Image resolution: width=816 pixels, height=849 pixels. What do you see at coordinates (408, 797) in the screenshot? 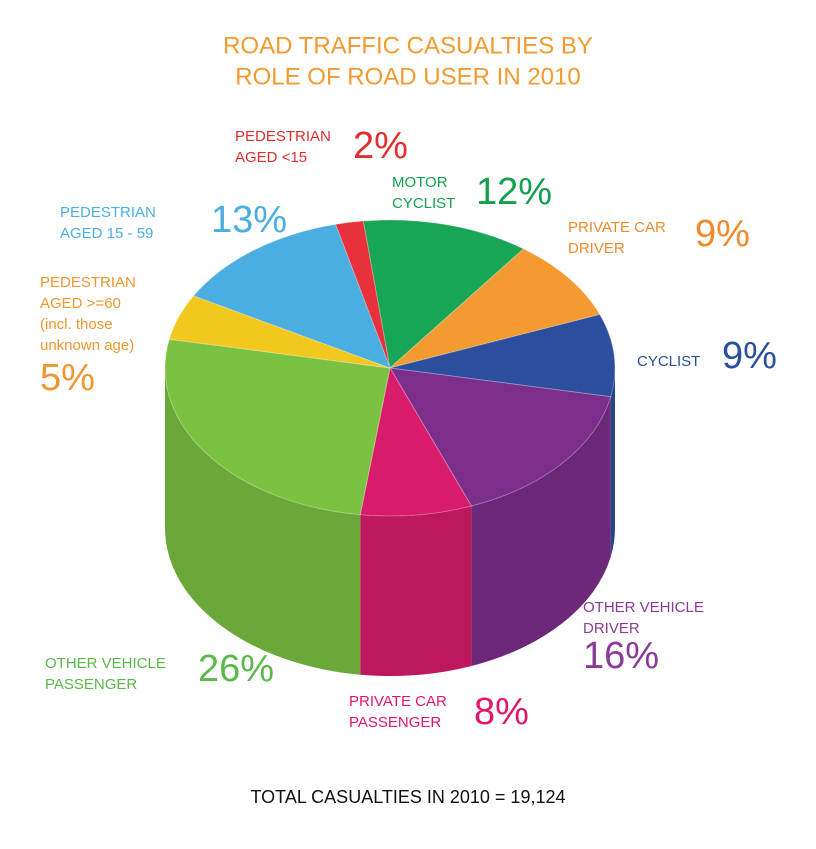
I see `footnote: TOTAL CASUALTIES IN 2010 = 19,124` at bounding box center [408, 797].